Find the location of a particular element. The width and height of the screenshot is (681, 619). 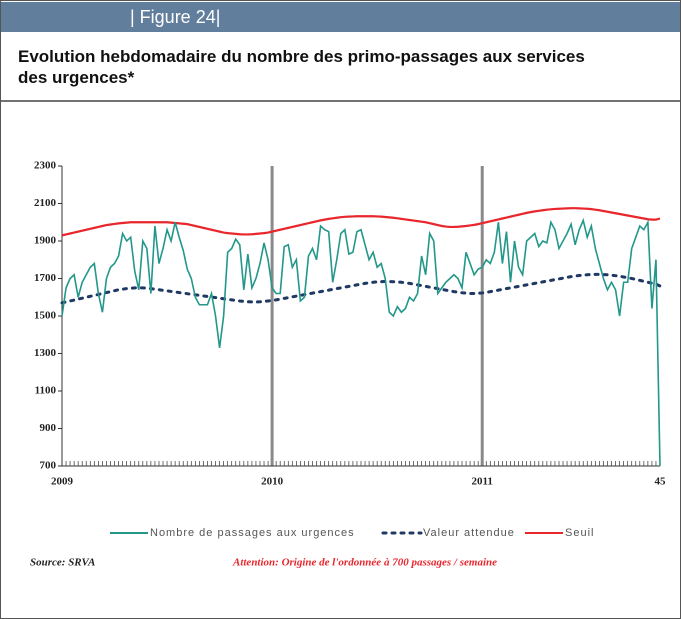

x-tick-label: 2009 is located at coordinates (62, 482).